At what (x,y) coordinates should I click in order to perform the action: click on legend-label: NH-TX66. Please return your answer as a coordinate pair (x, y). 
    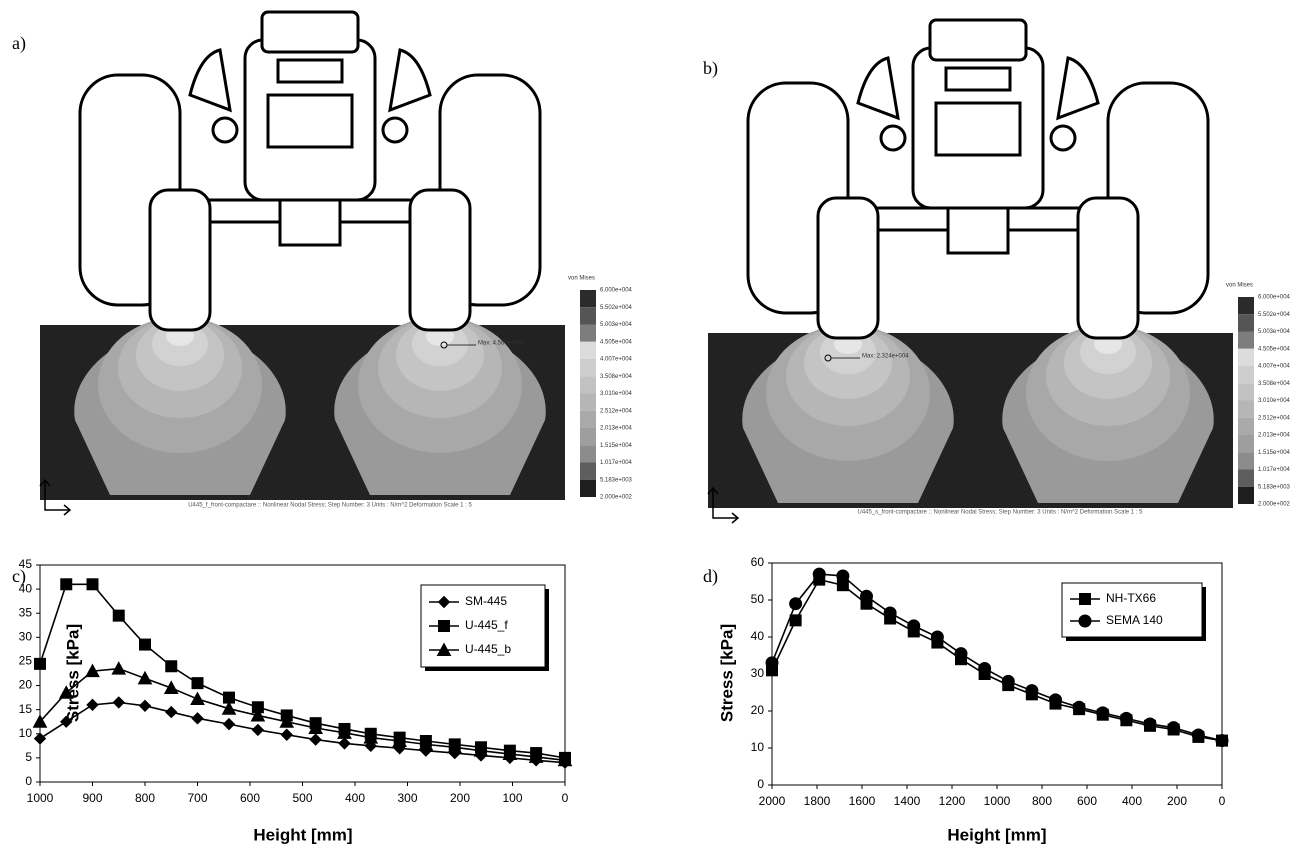
    Looking at the image, I should click on (1131, 598).